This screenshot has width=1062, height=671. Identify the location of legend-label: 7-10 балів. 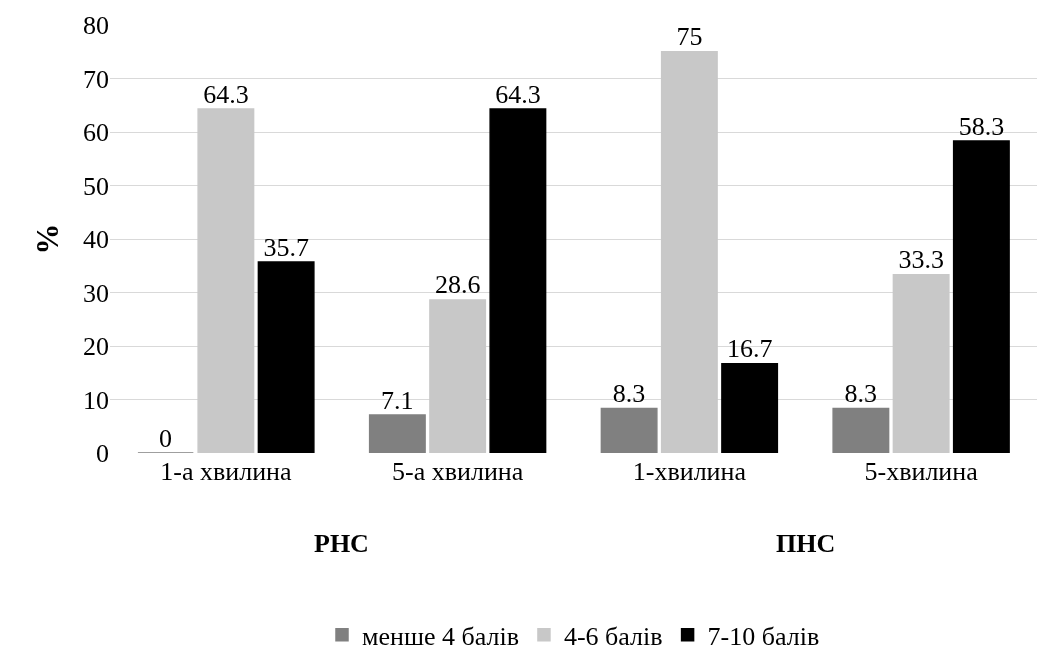
(763, 636).